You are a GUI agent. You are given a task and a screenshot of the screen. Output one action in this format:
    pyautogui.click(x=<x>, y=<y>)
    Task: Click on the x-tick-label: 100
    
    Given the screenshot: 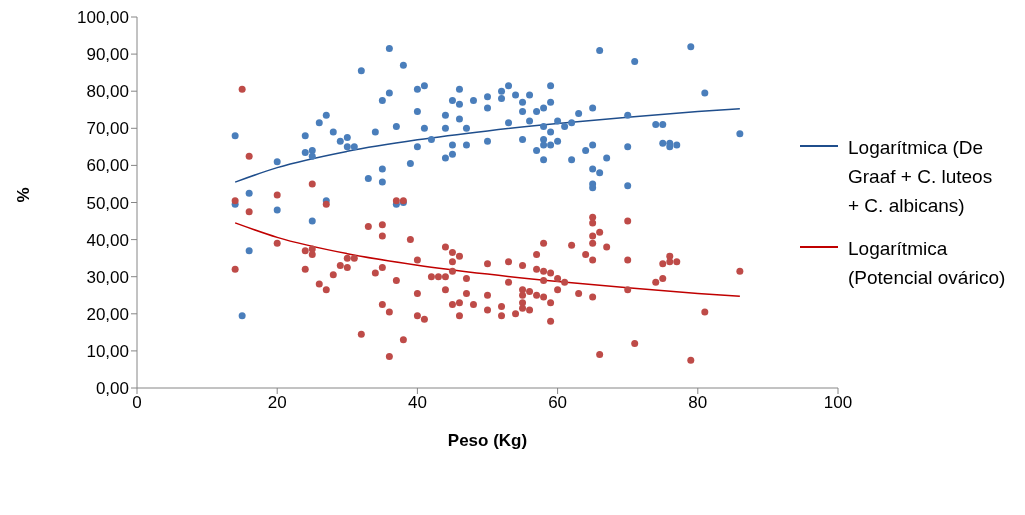 What is the action you would take?
    pyautogui.click(x=838, y=403)
    